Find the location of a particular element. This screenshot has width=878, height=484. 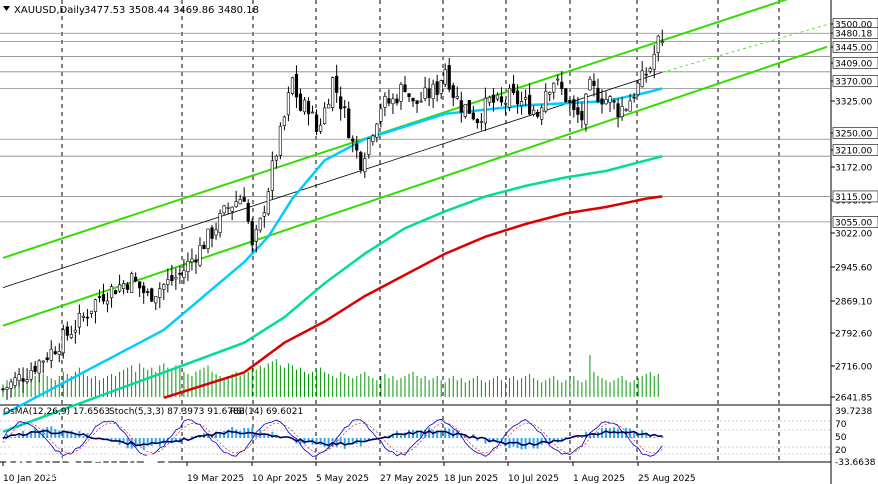

triangle-down-icon is located at coordinates (6, 8).